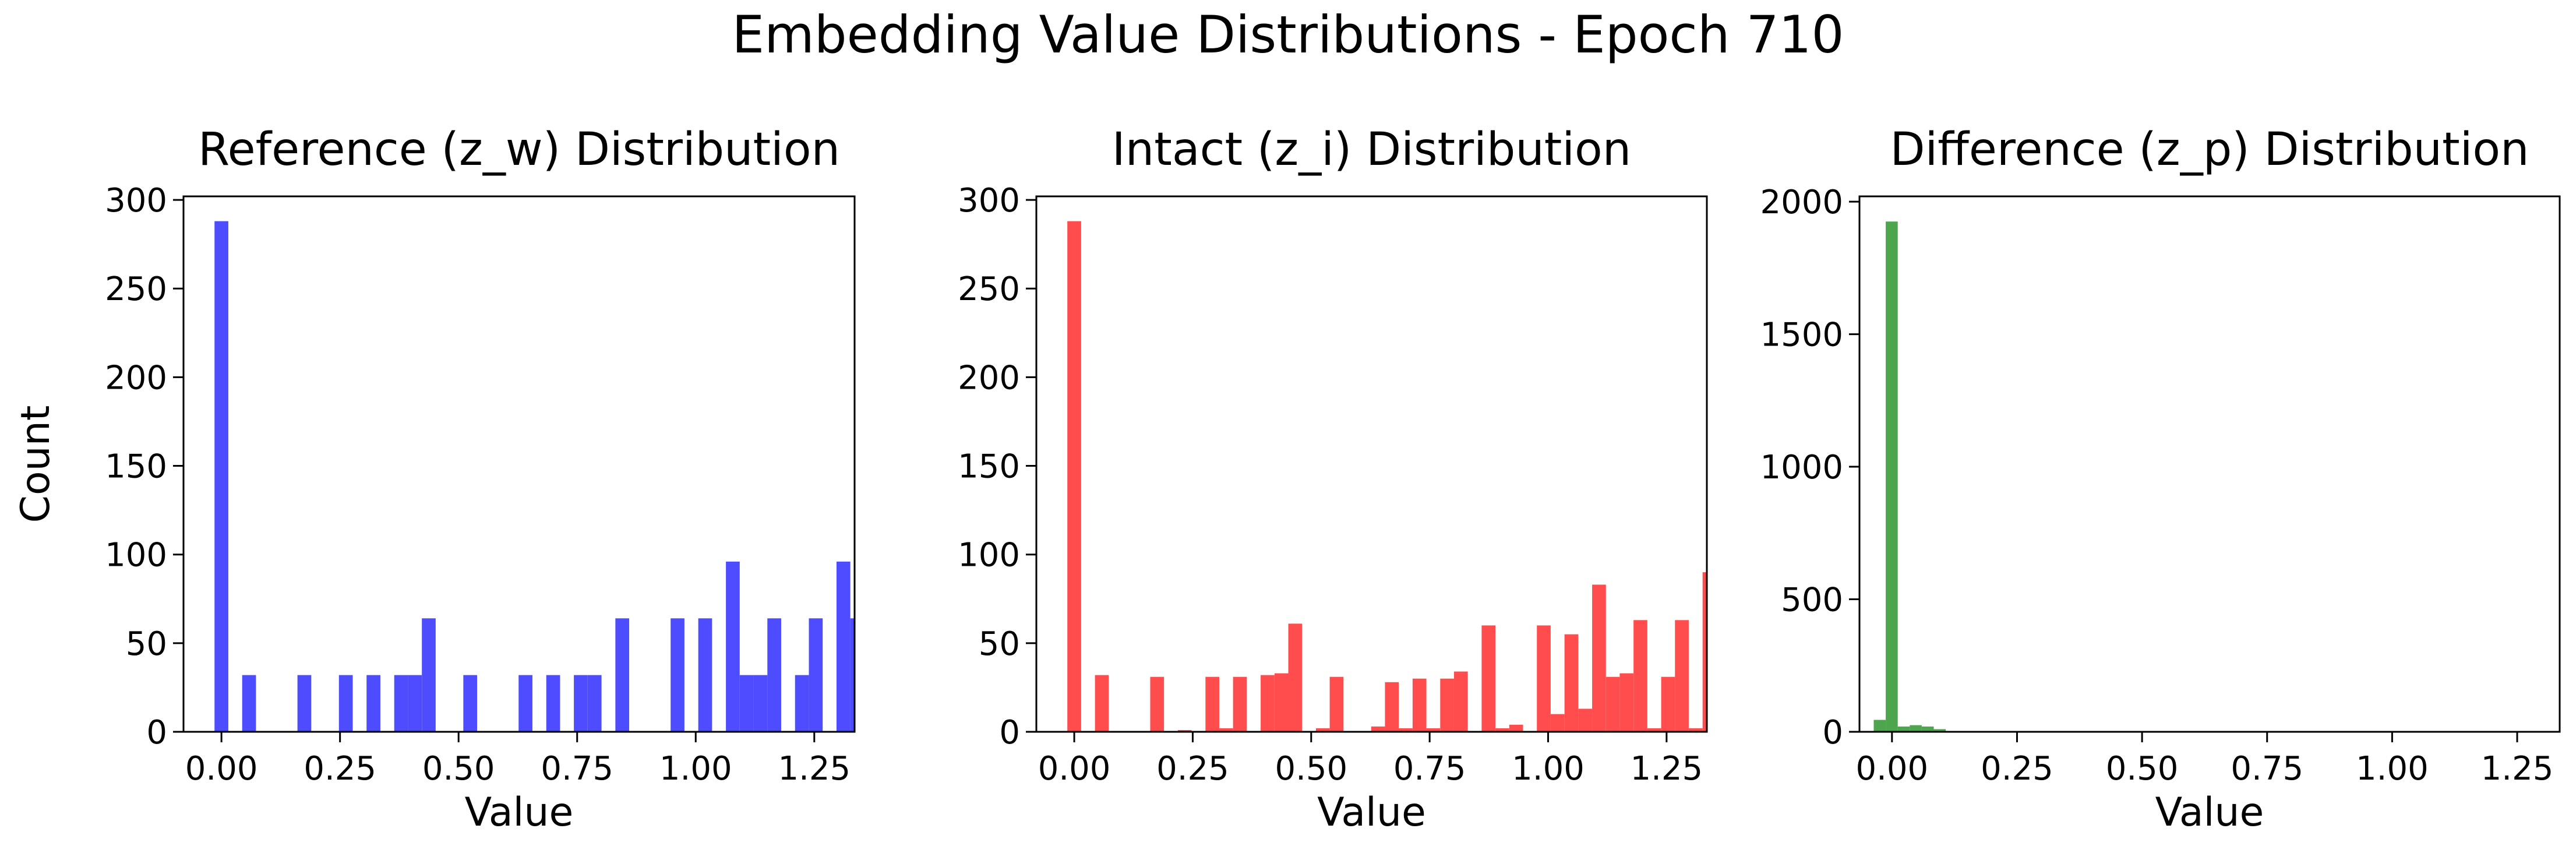  I want to click on y-tick-label: 1000, so click(1802, 468).